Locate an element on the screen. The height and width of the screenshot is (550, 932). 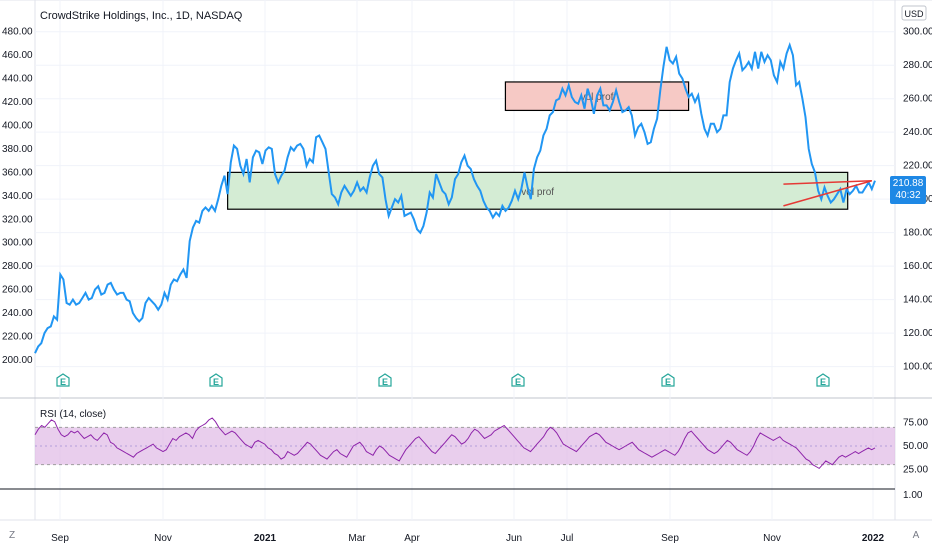
time-axis-tick-label: Apr is located at coordinates (412, 538).